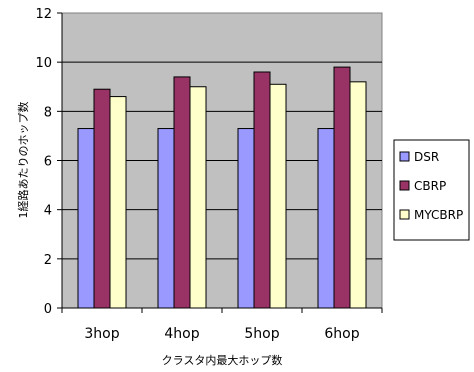  I want to click on legend-swatch-mycbrp, so click(404, 214).